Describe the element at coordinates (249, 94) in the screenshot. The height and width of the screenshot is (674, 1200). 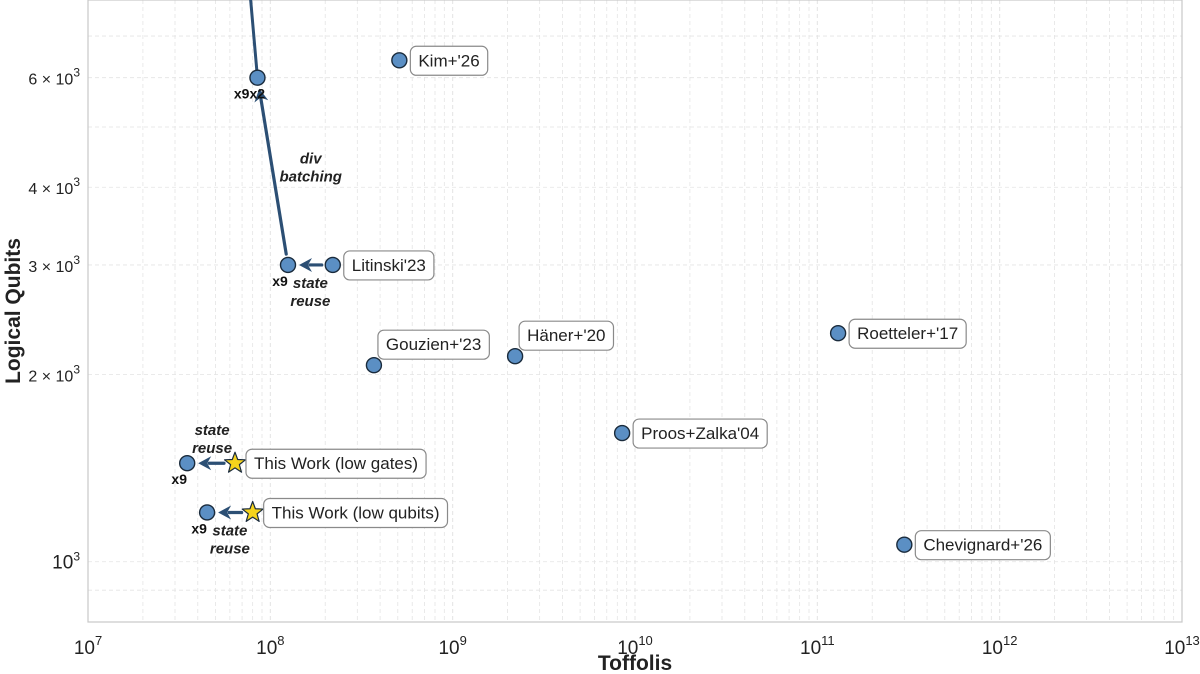
I see `multiplier-litinski-x9x2: x9x2` at that location.